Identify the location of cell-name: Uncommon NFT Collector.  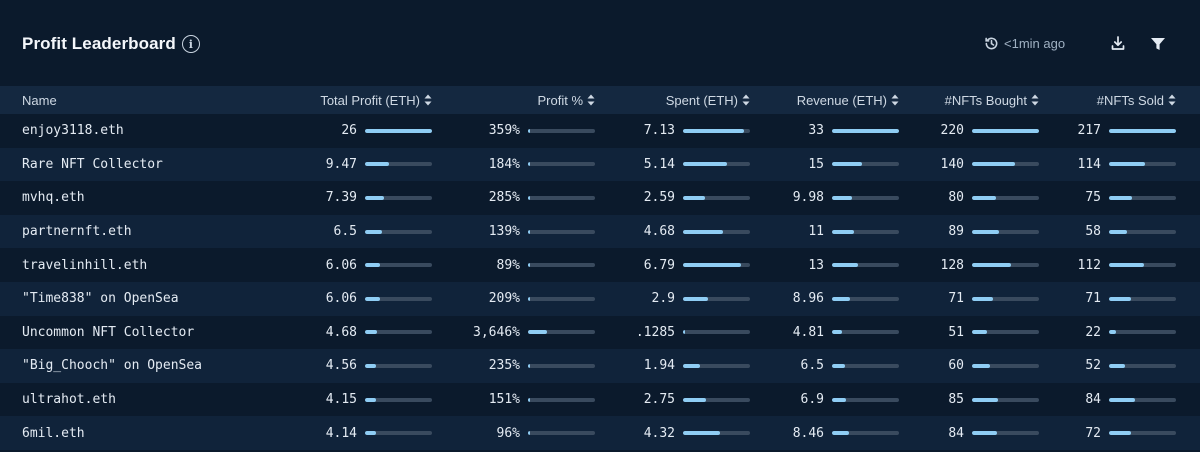
(108, 332).